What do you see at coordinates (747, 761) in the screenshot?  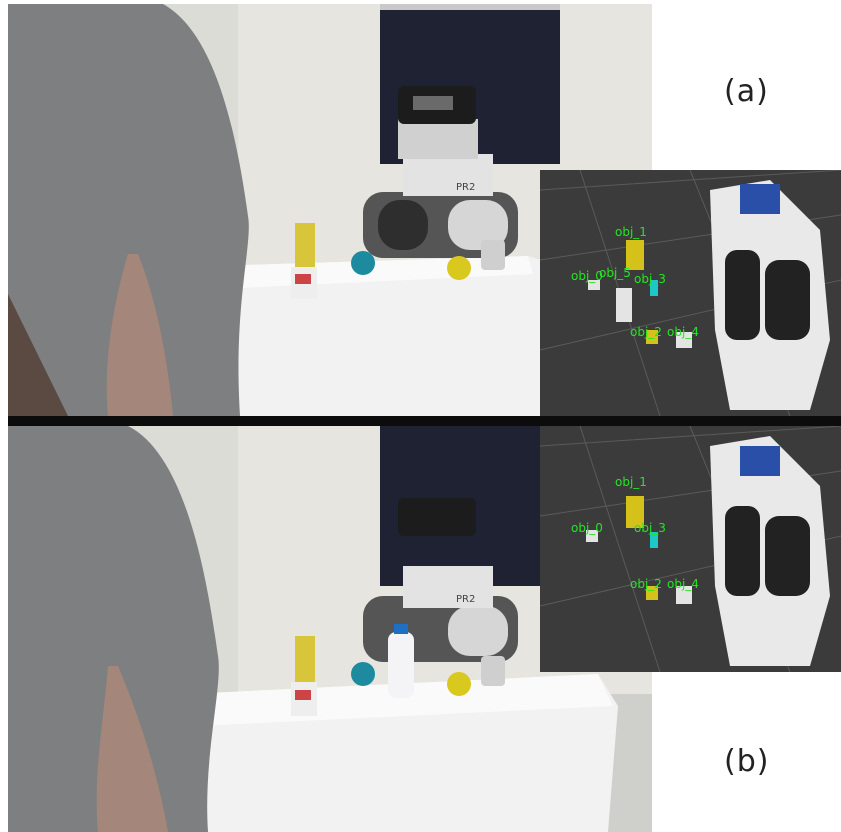 I see `panel-label-b: (b)` at bounding box center [747, 761].